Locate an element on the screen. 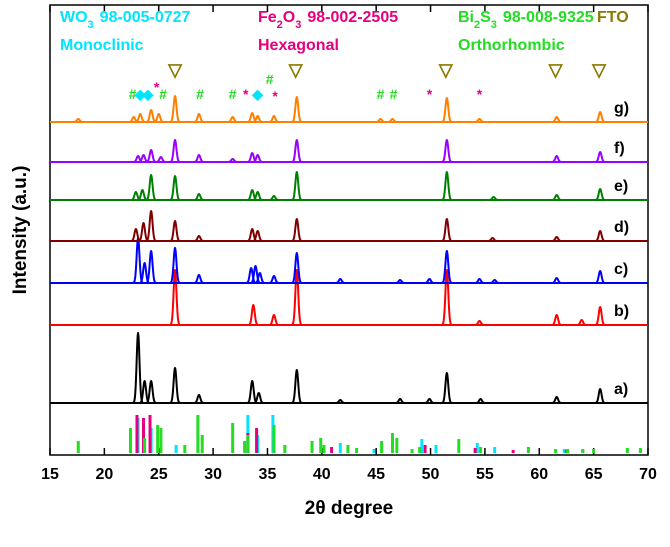 This screenshot has width=670, height=547. phase-legend: WO3 98-005-0727 is located at coordinates (125, 20).